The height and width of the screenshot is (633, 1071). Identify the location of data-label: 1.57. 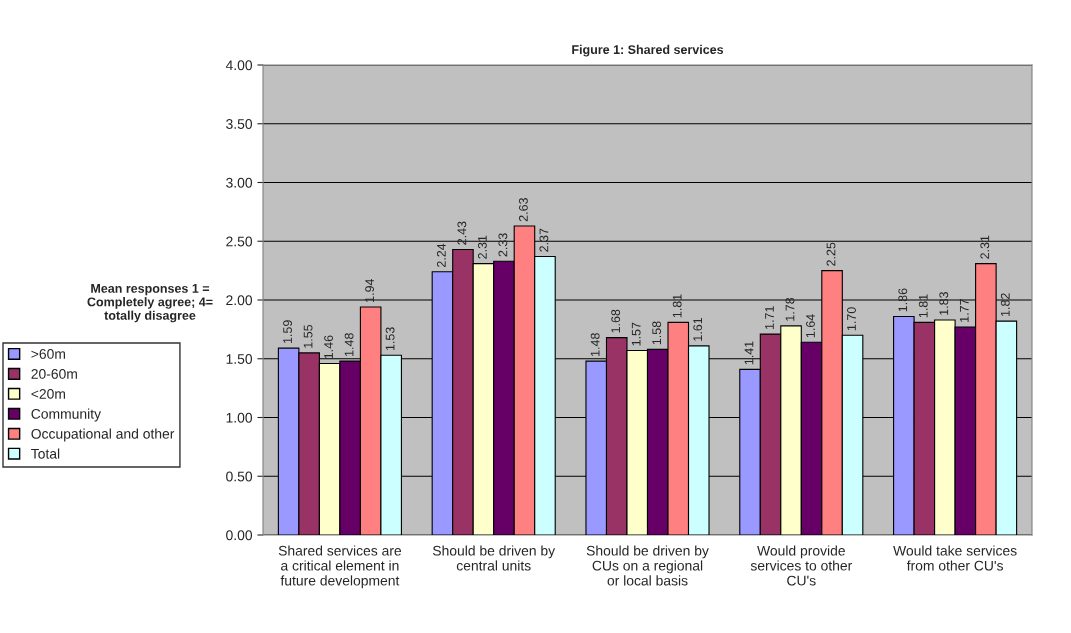
(636, 334).